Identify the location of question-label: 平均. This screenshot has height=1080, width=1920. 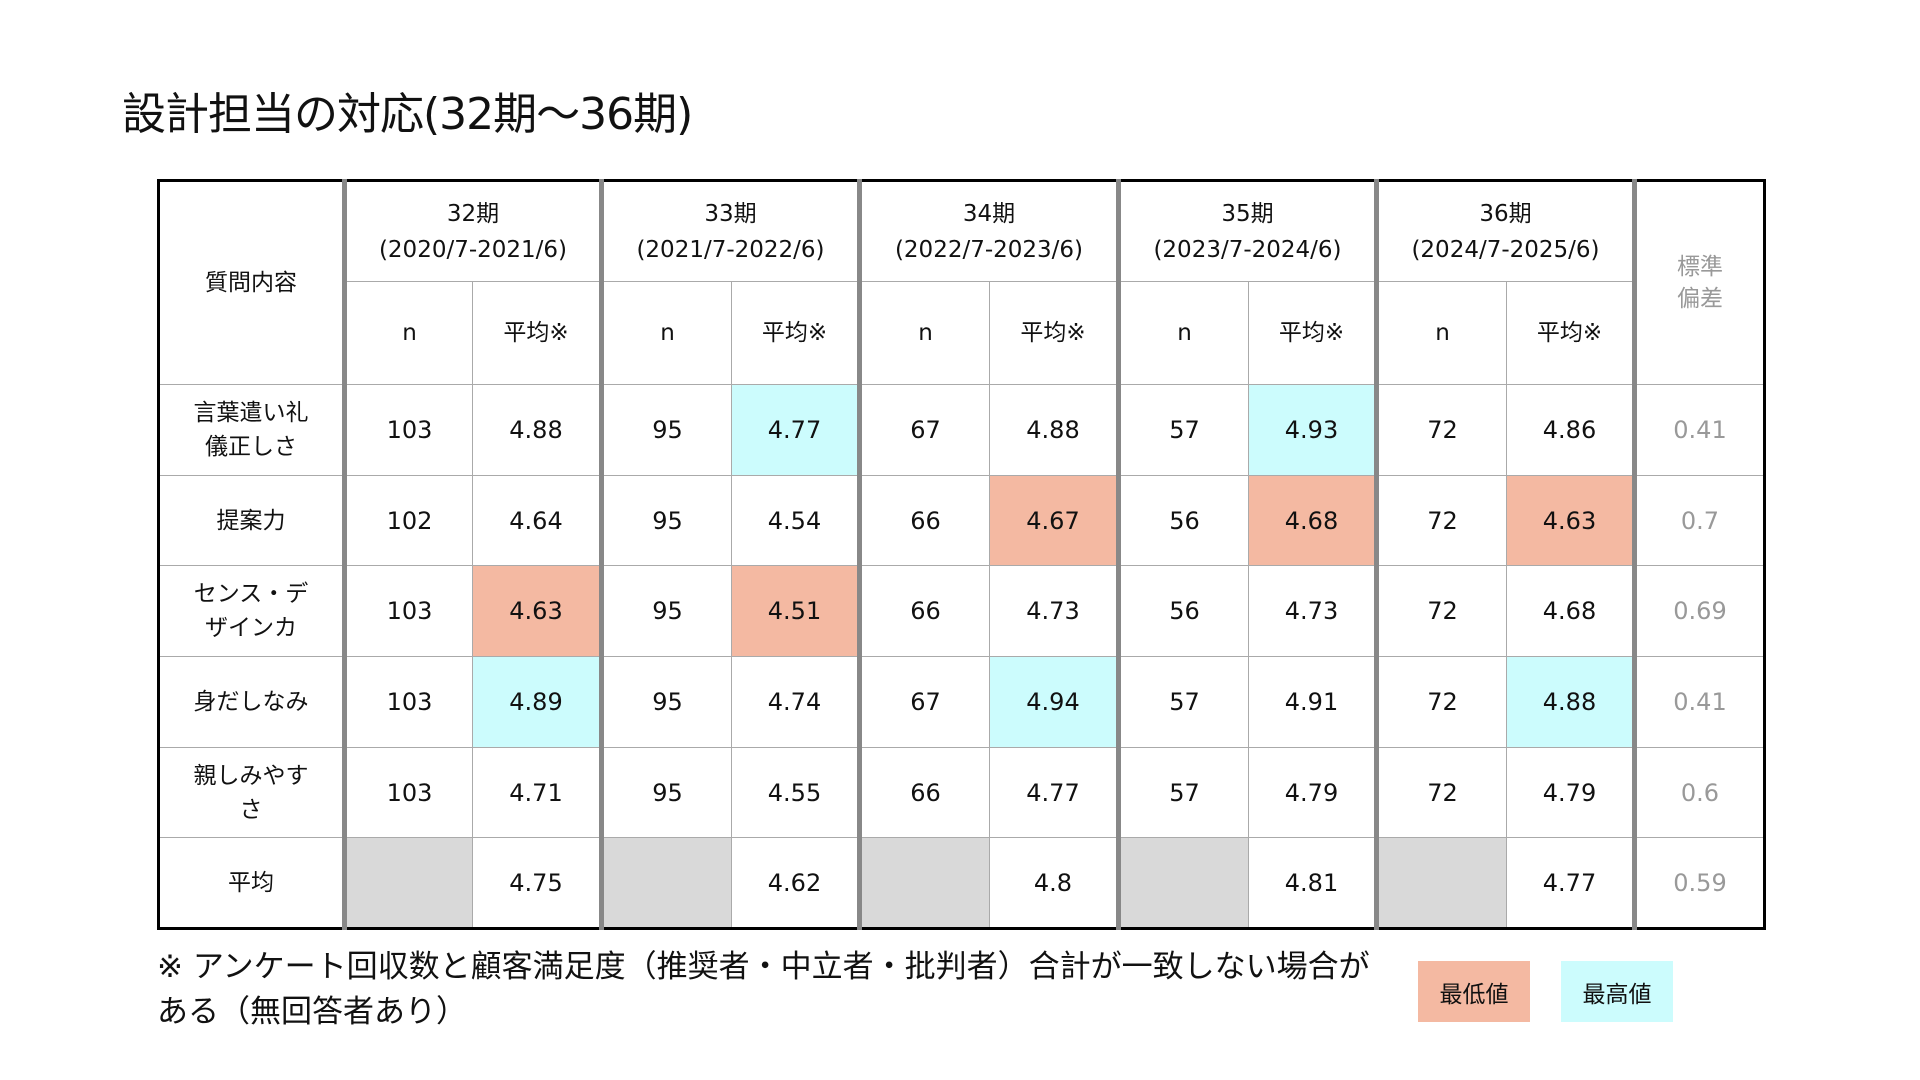
(251, 882).